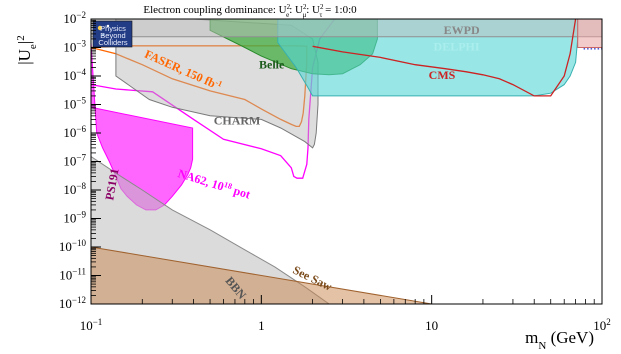 The width and height of the screenshot is (621, 354). I want to click on label-ewpd: EWPD, so click(462, 30).